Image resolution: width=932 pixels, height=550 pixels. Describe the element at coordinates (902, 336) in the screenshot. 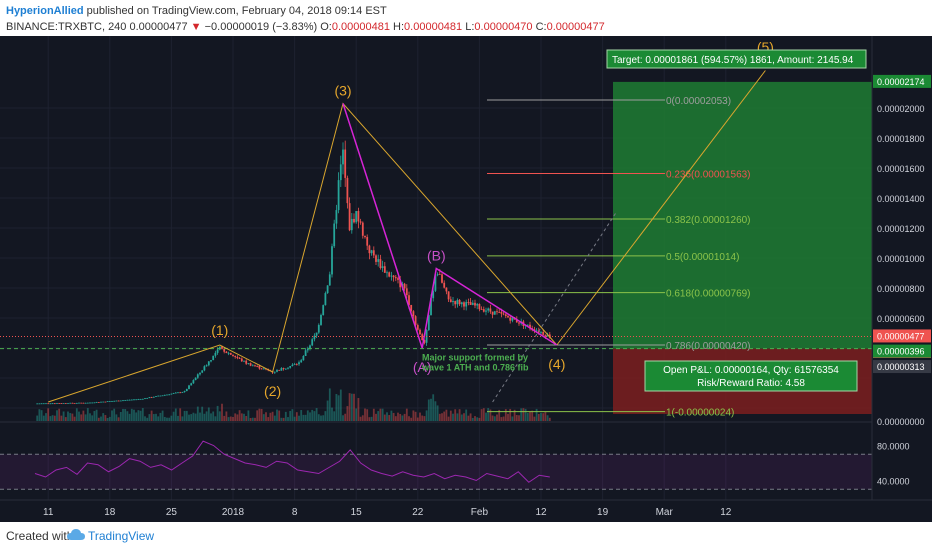

I see `last-price-label-bg` at that location.